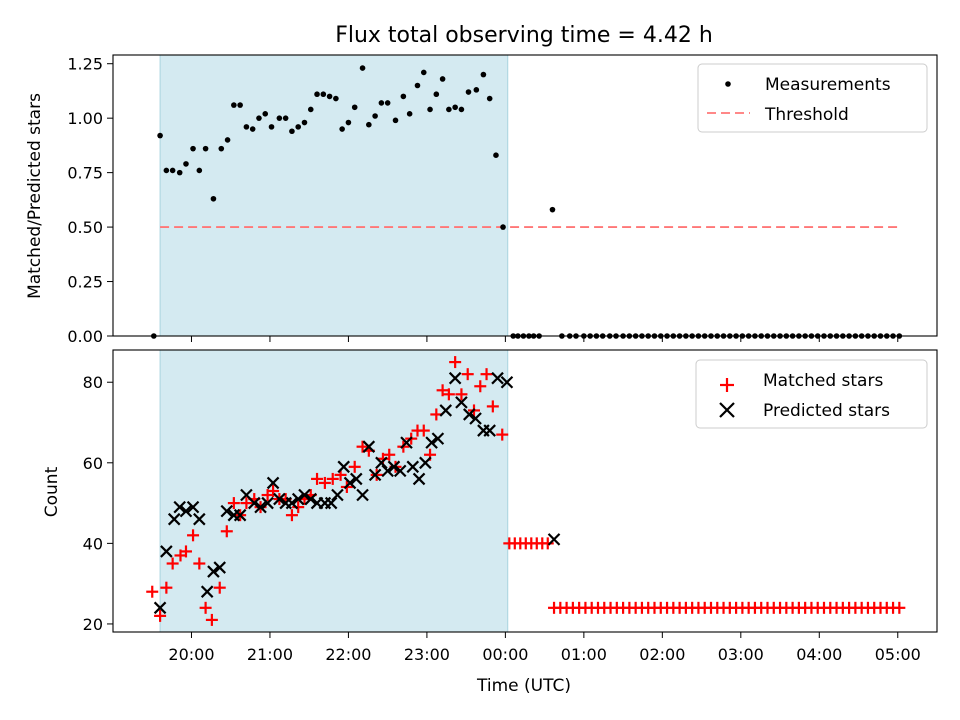 This screenshot has width=960, height=720. I want to click on legend-predicted-label: Predicted stars, so click(826, 411).